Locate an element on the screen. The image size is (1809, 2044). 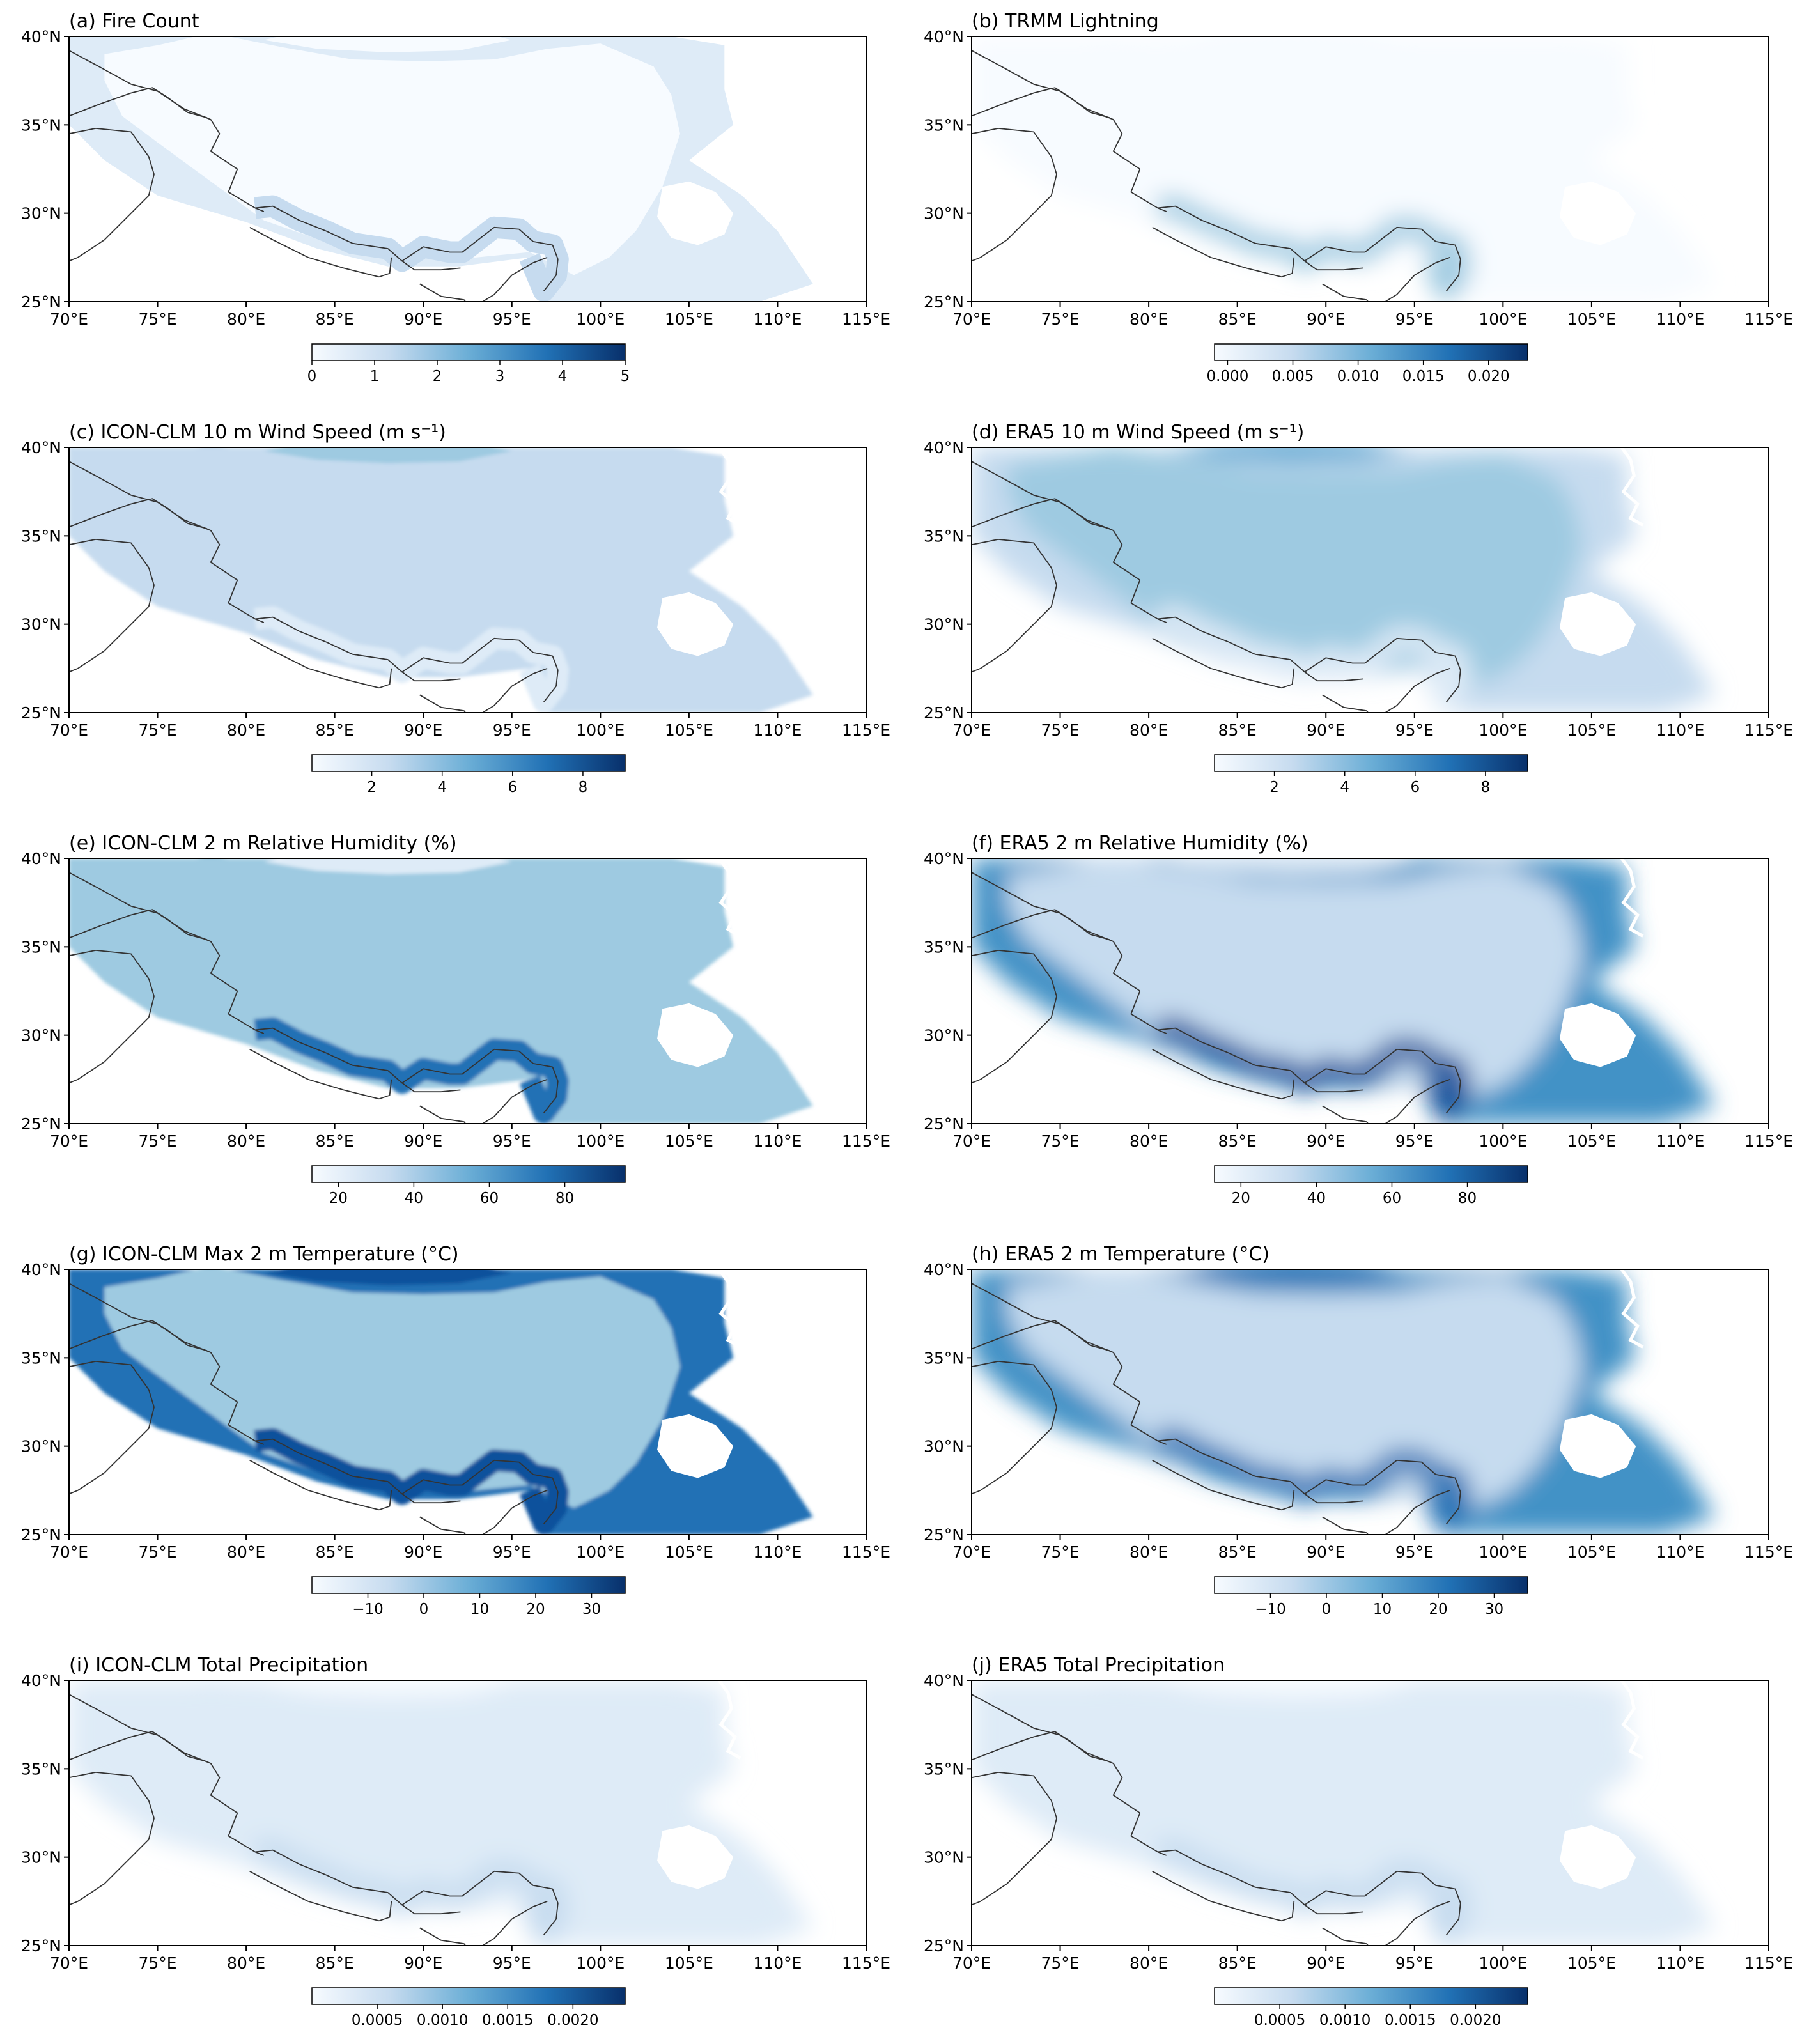
colorbar-tick-label: 20 is located at coordinates (1241, 1198).